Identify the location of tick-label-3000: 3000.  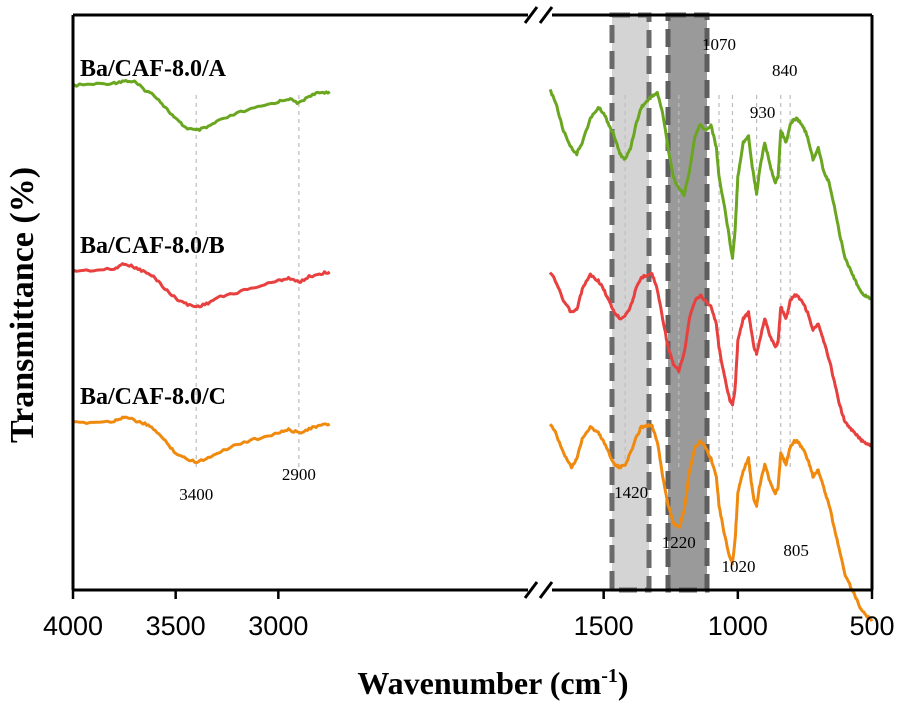
(278, 626).